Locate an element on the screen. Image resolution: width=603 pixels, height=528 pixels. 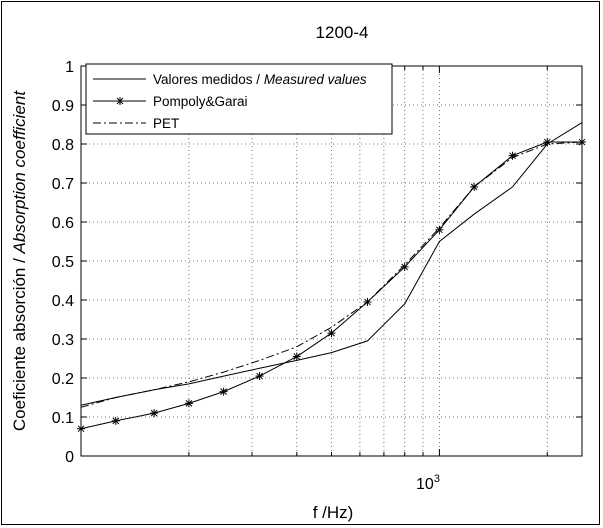
legend-box is located at coordinates (239, 99).